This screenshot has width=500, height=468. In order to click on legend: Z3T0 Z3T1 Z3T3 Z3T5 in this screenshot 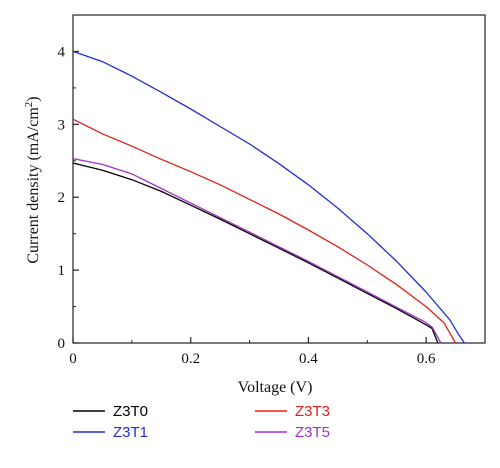, I will do `click(201, 422)`.